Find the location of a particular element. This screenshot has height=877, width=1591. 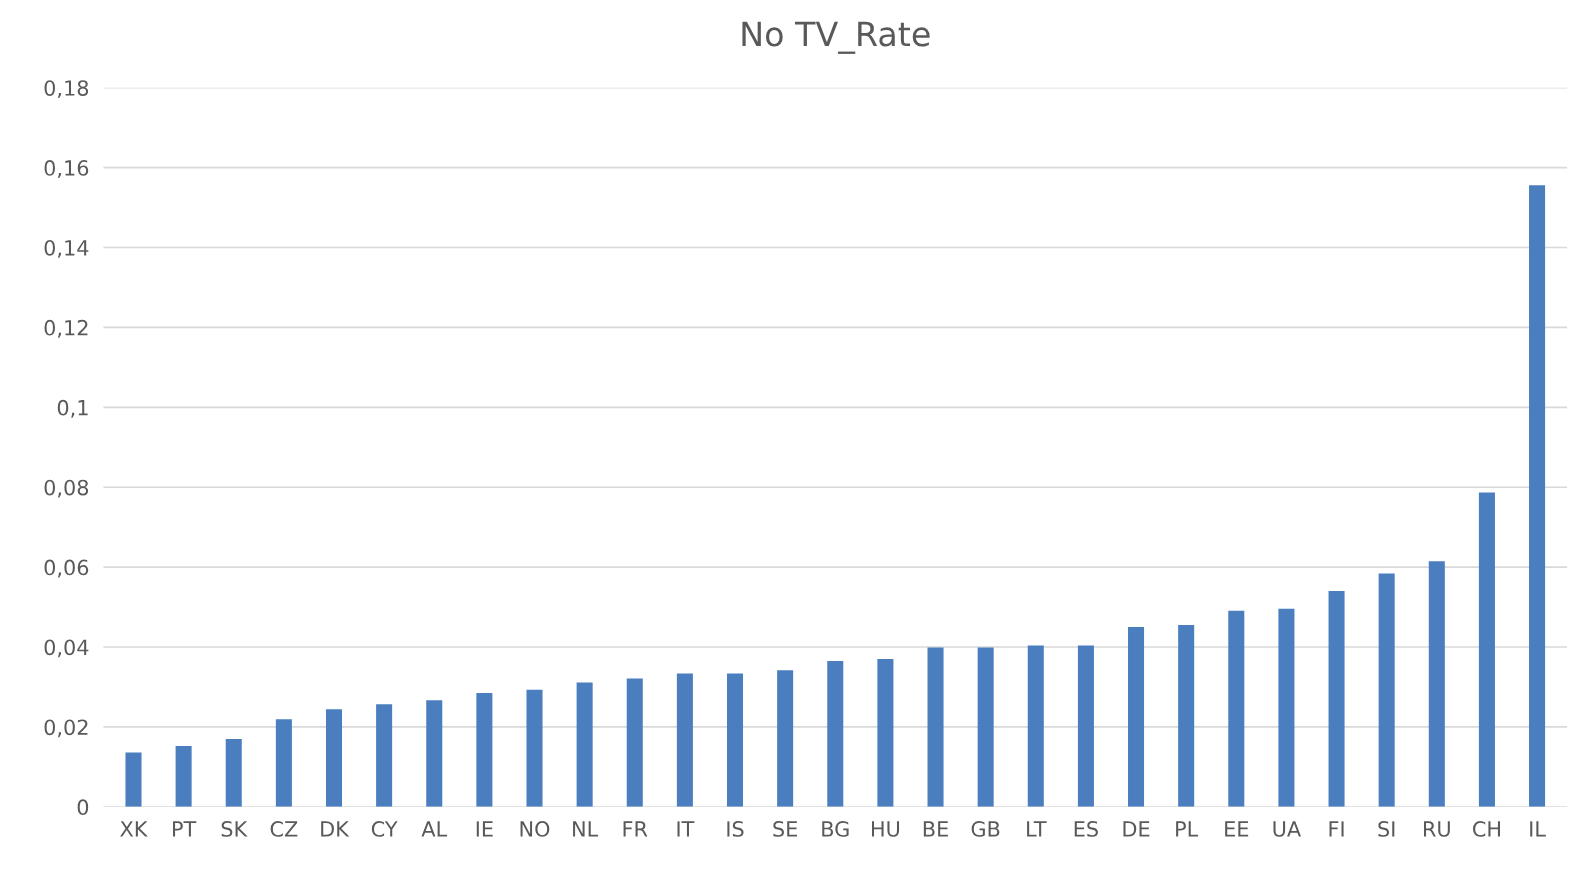

x-tick-label: HU is located at coordinates (885, 829).